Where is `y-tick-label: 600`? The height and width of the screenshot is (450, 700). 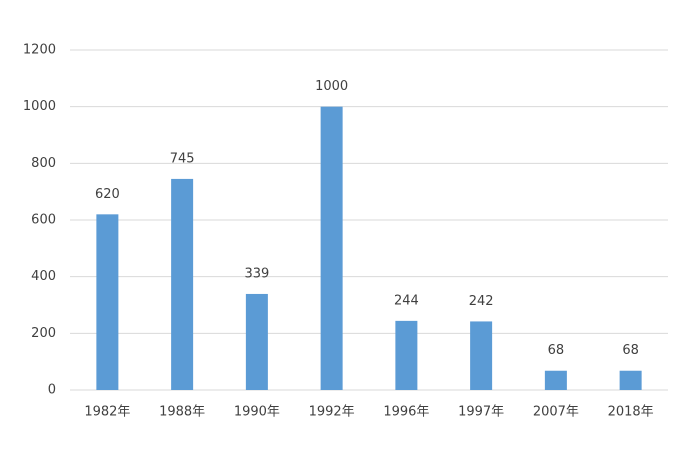 y-tick-label: 600 is located at coordinates (43, 220).